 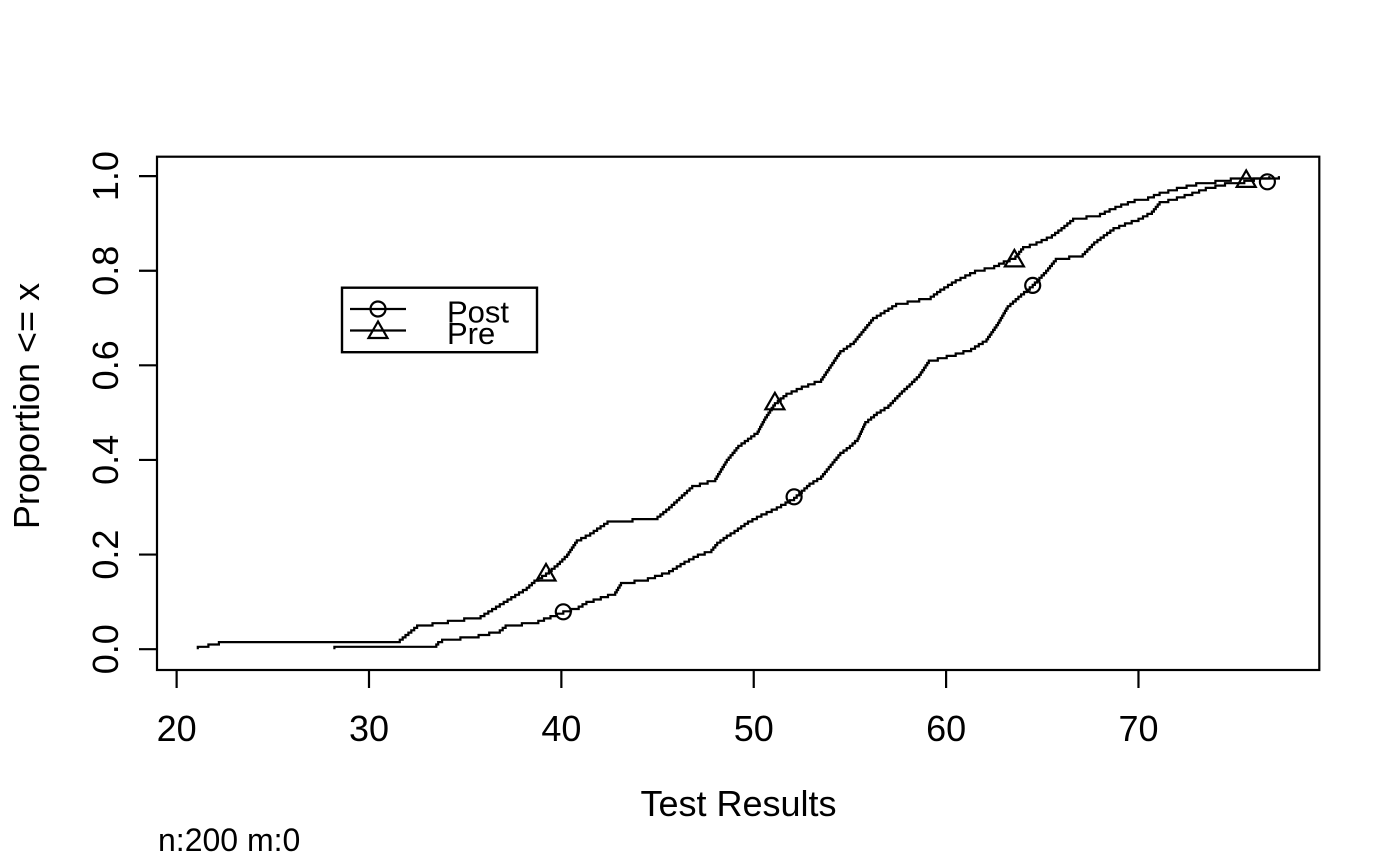 What do you see at coordinates (738, 803) in the screenshot?
I see `x-axis-title: Test Results` at bounding box center [738, 803].